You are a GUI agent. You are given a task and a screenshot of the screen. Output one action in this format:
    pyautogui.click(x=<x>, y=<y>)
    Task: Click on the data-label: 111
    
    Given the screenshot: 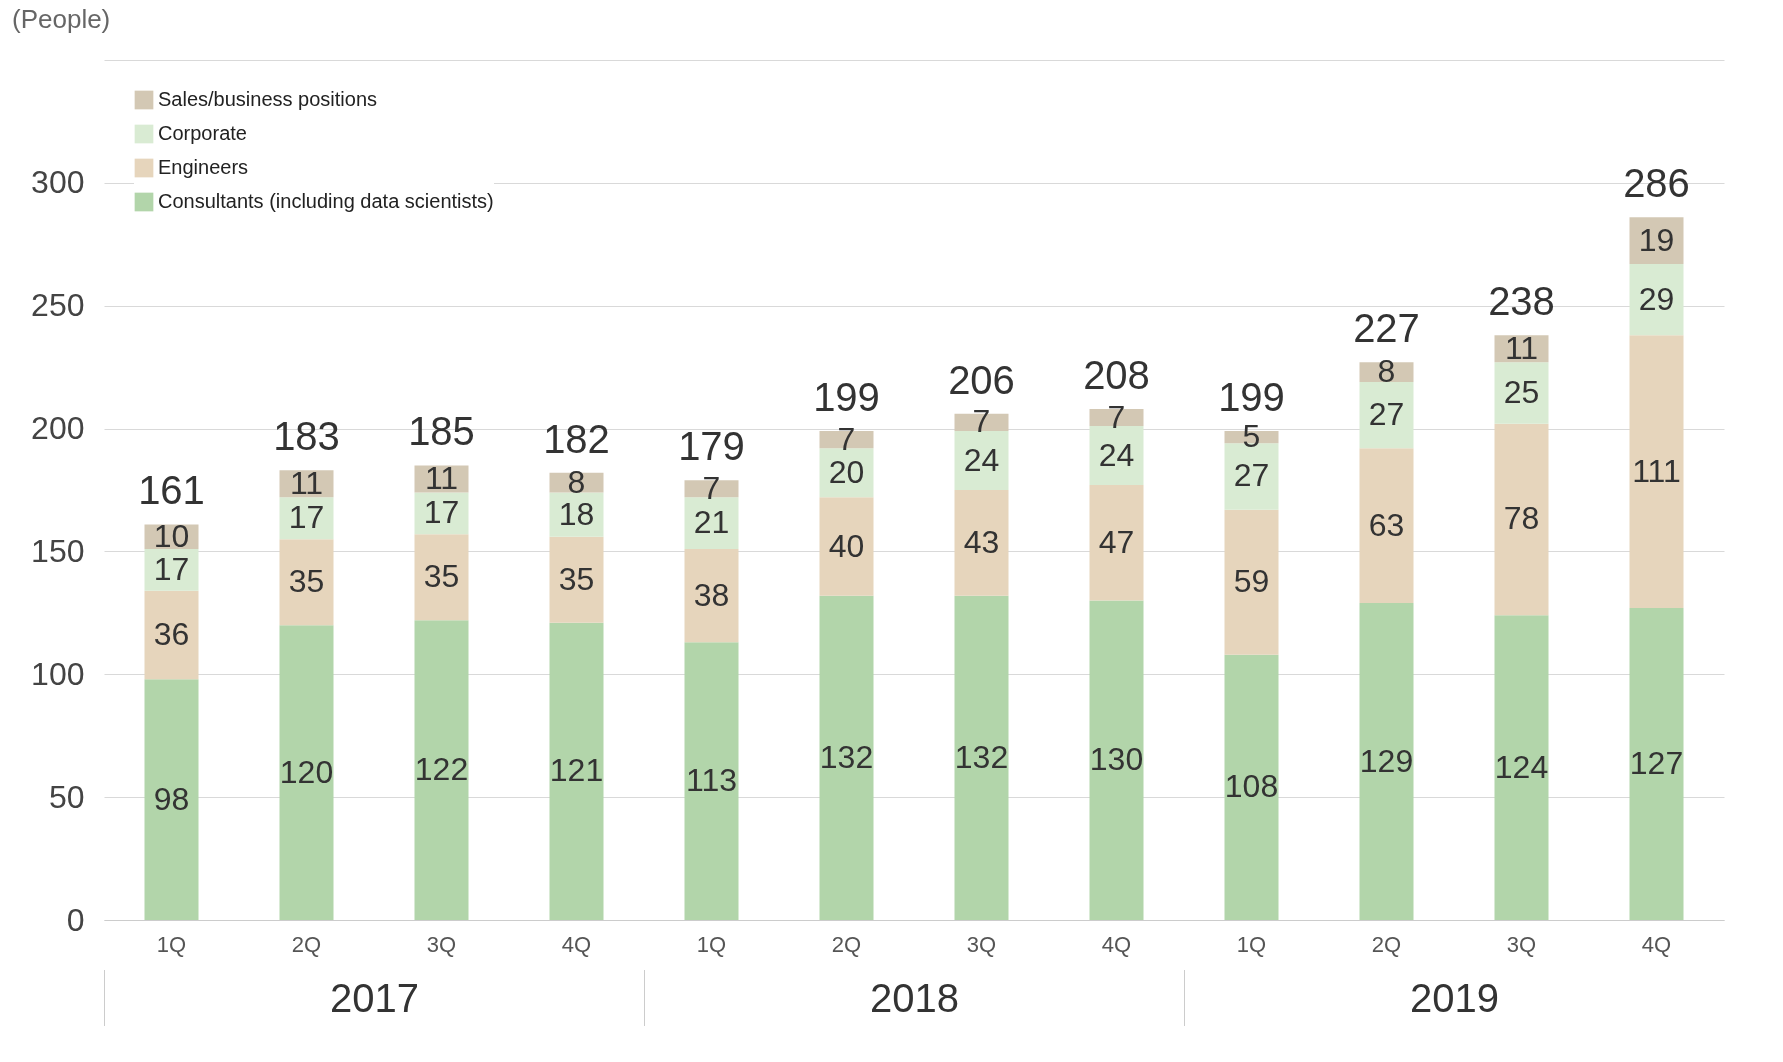 What is the action you would take?
    pyautogui.click(x=1656, y=470)
    